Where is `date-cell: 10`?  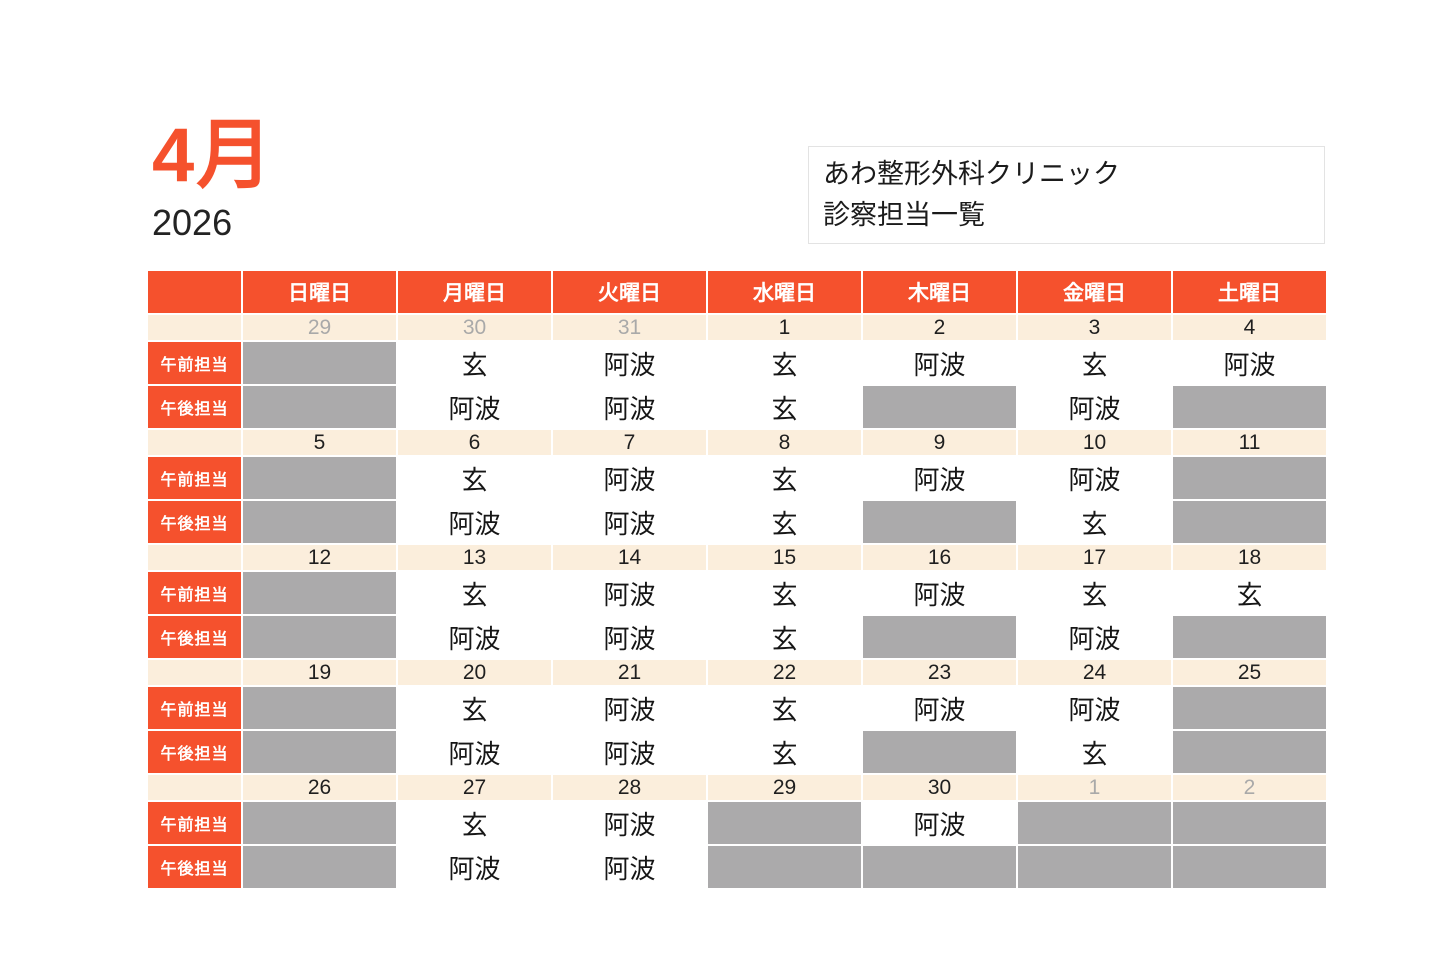 date-cell: 10 is located at coordinates (1094, 442).